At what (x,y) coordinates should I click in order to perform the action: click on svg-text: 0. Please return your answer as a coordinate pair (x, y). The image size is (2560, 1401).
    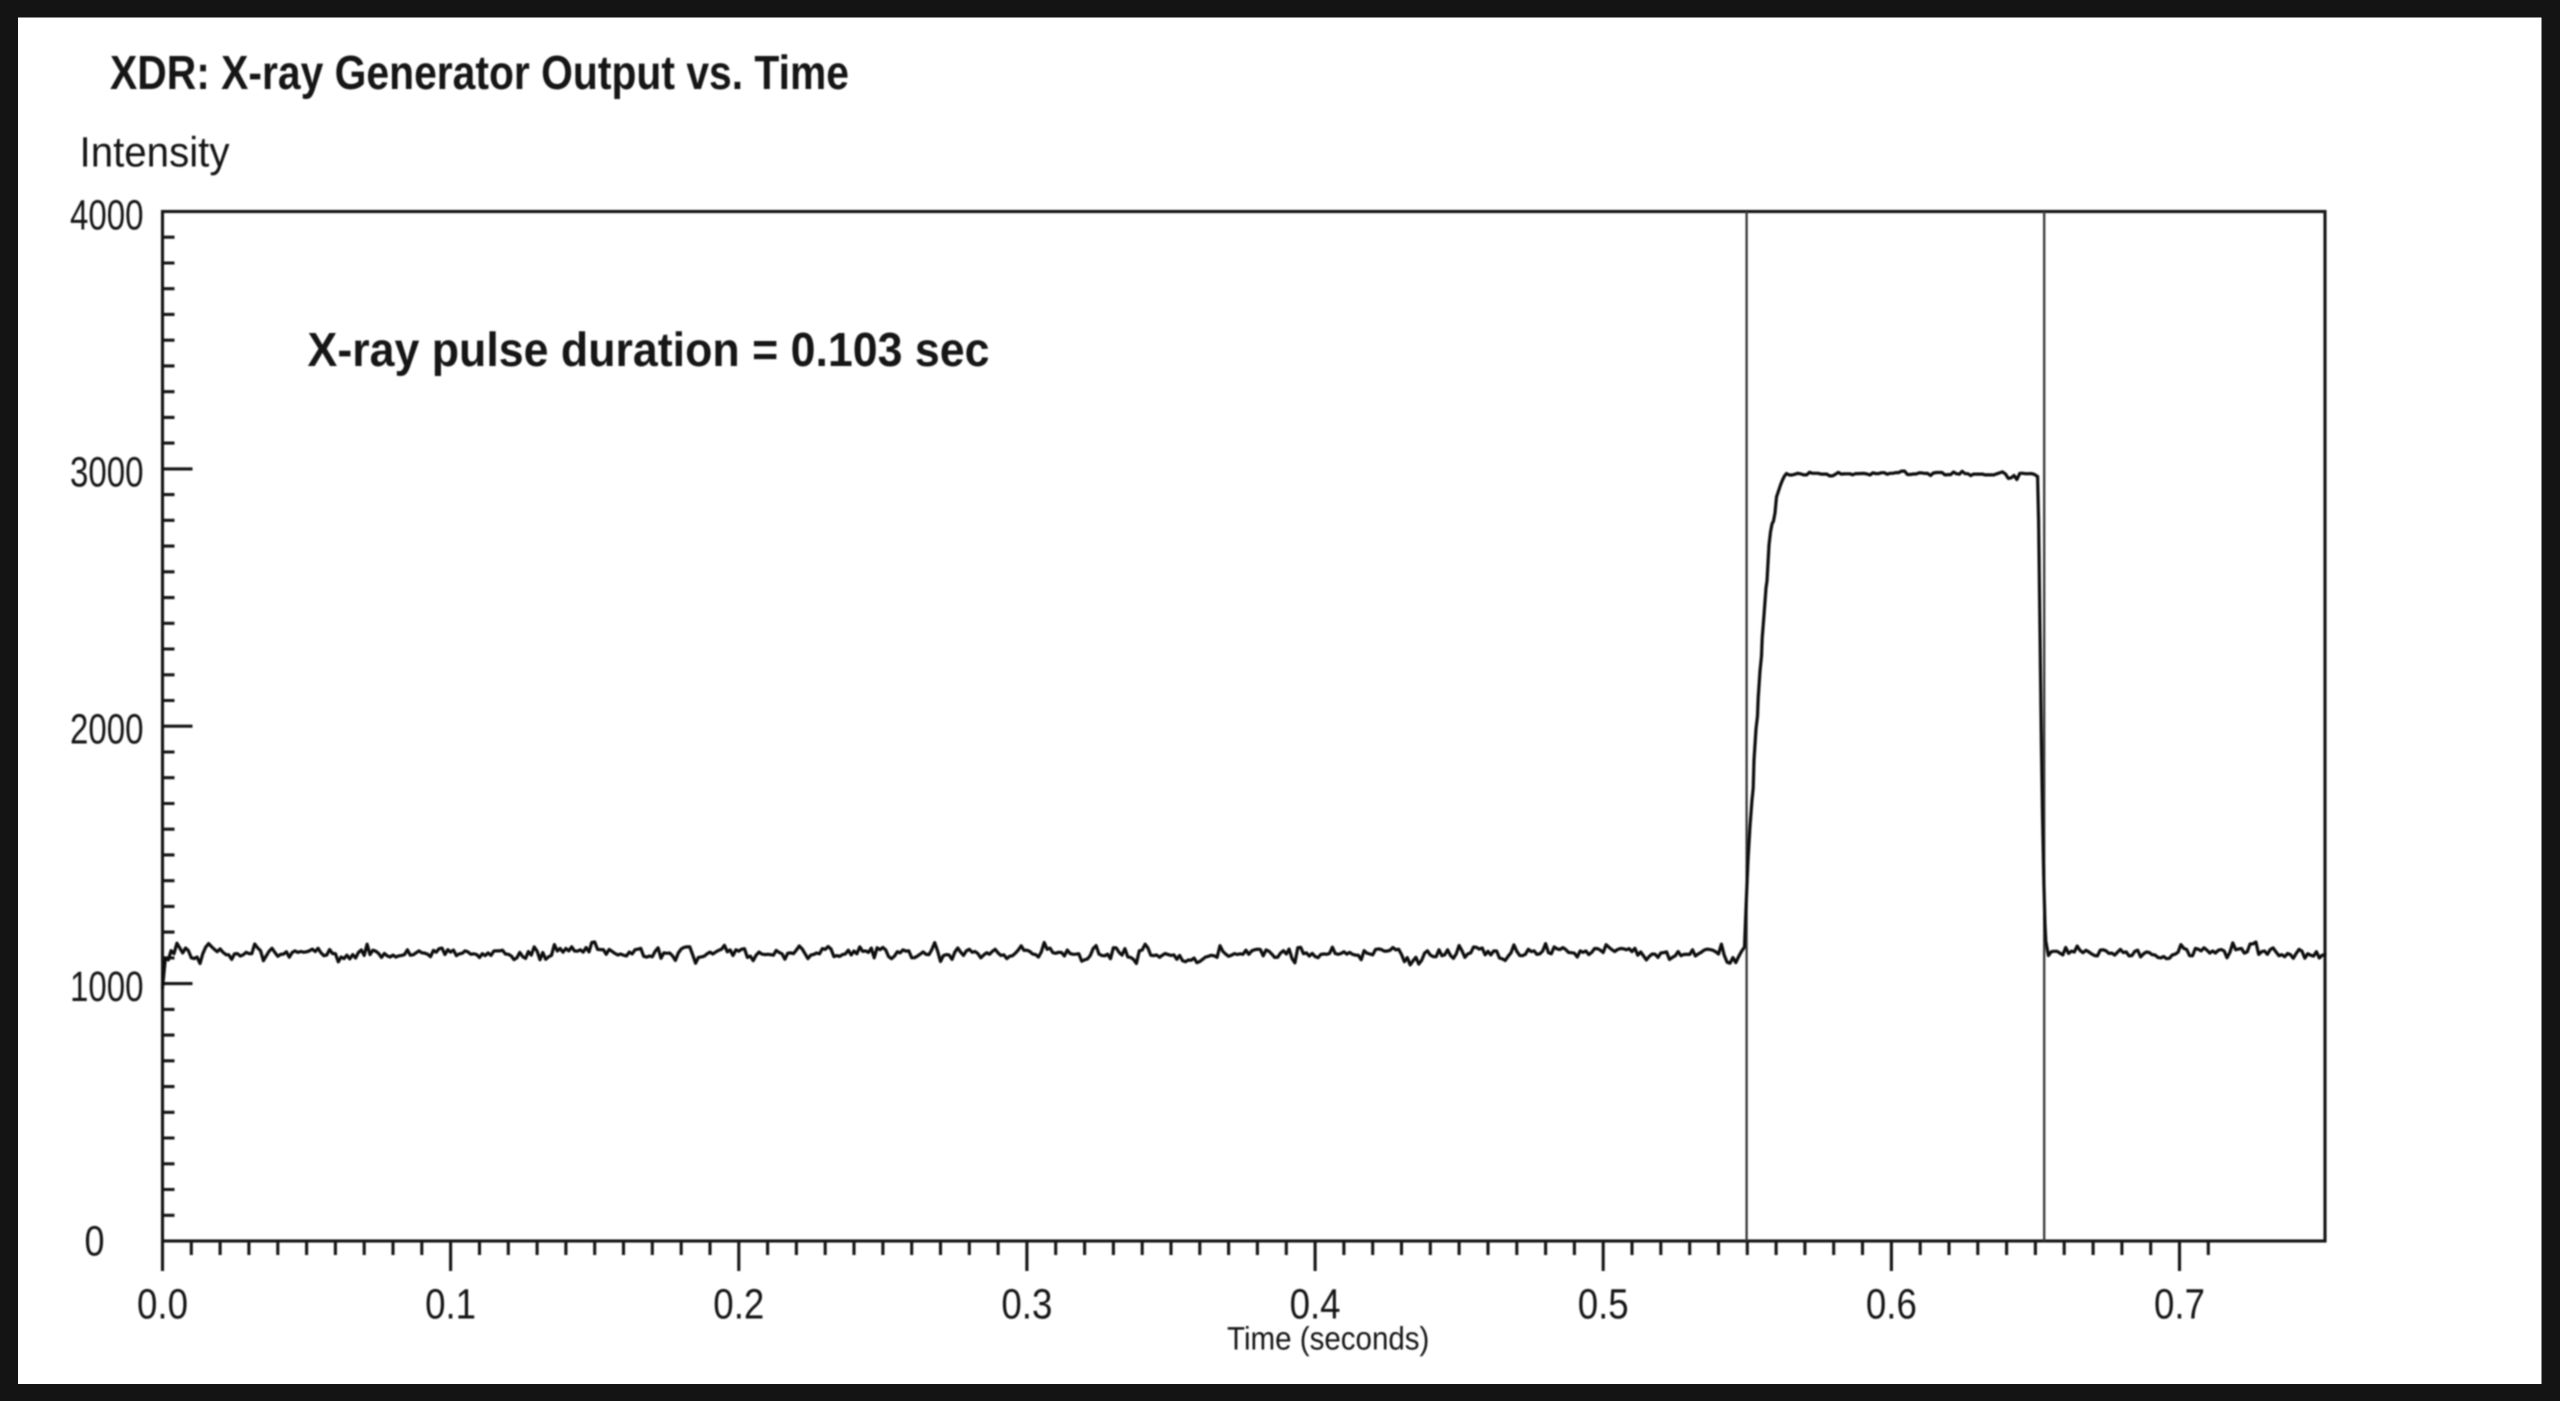
    Looking at the image, I should click on (95, 1242).